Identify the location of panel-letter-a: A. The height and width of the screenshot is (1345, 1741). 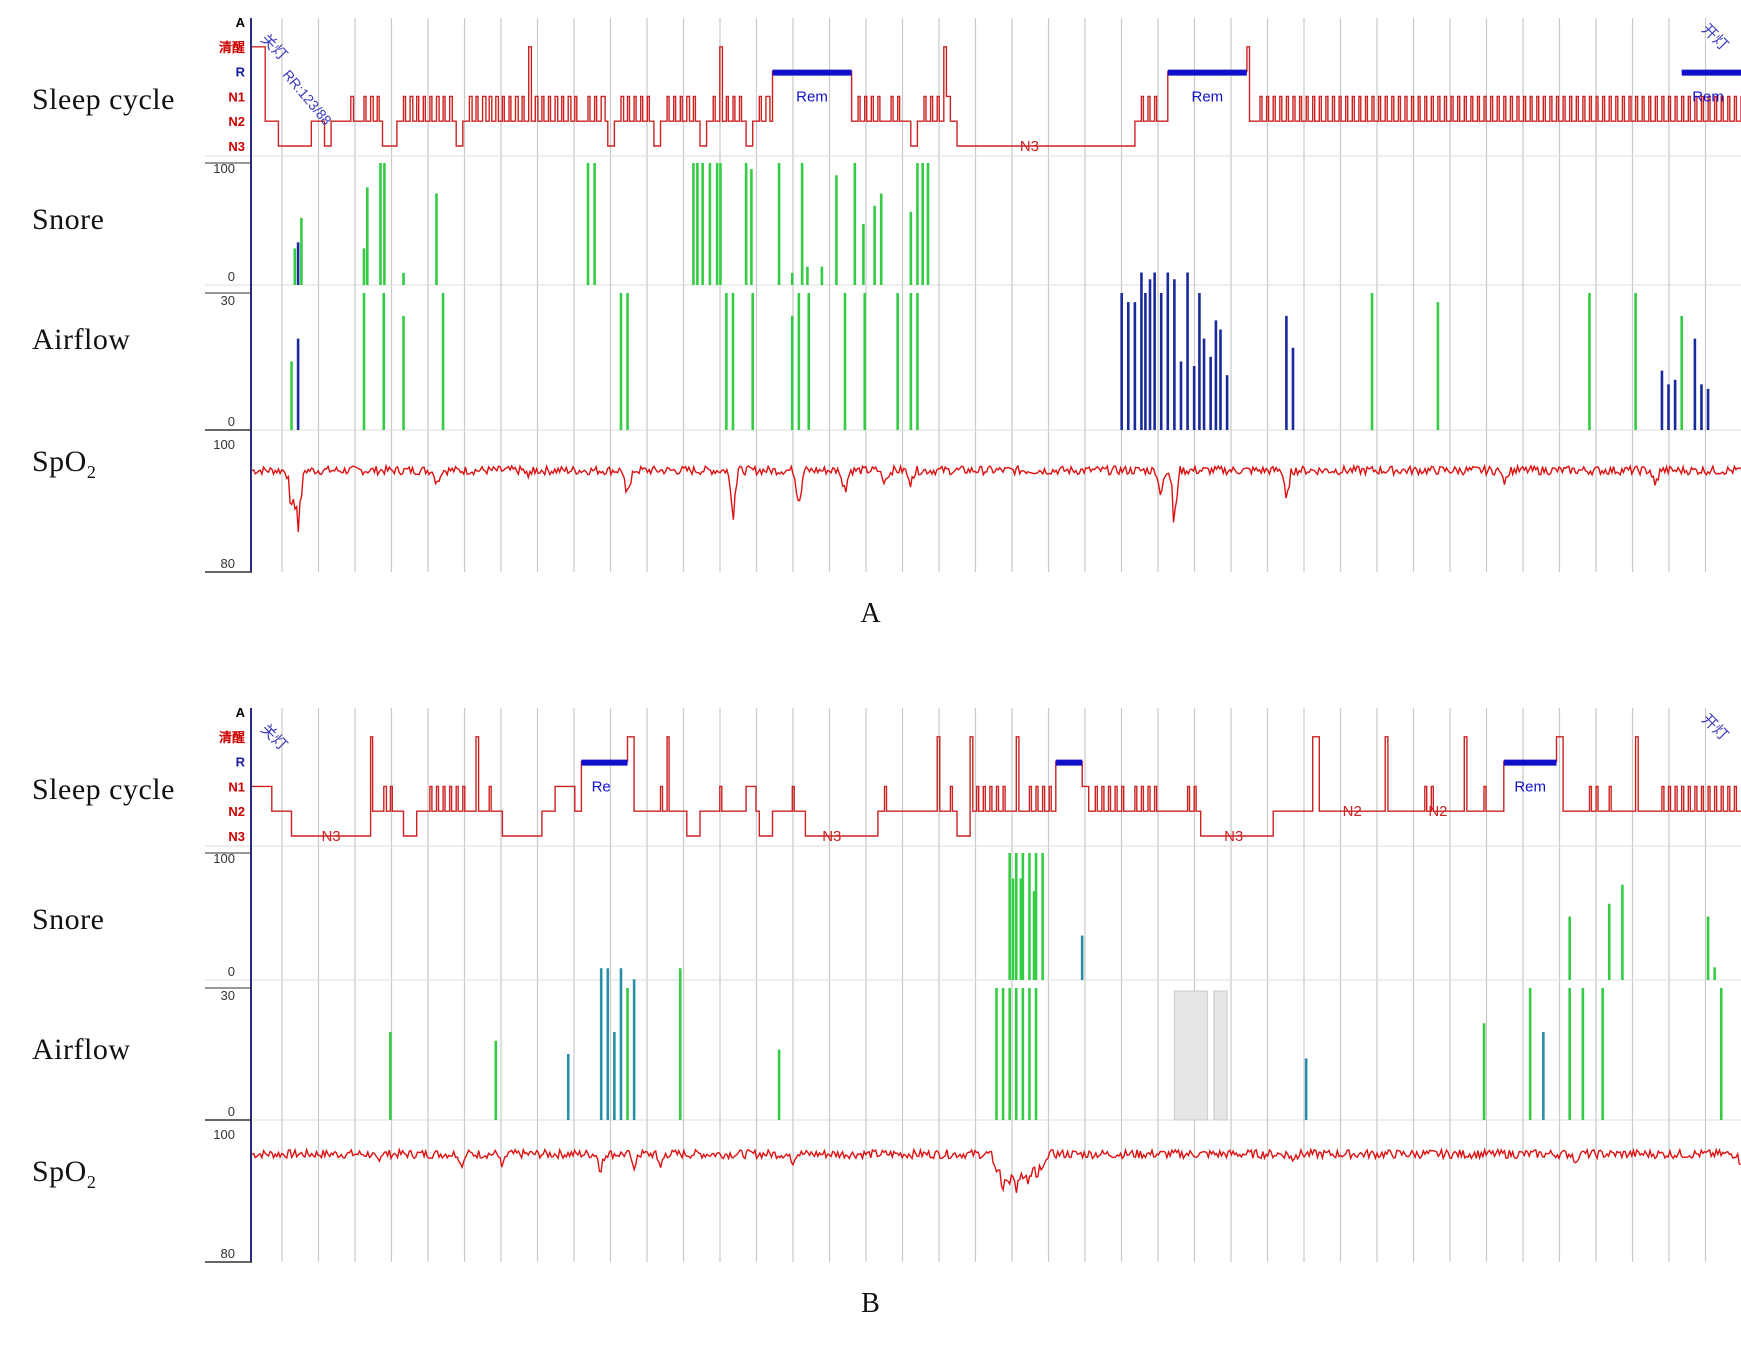
(870, 613).